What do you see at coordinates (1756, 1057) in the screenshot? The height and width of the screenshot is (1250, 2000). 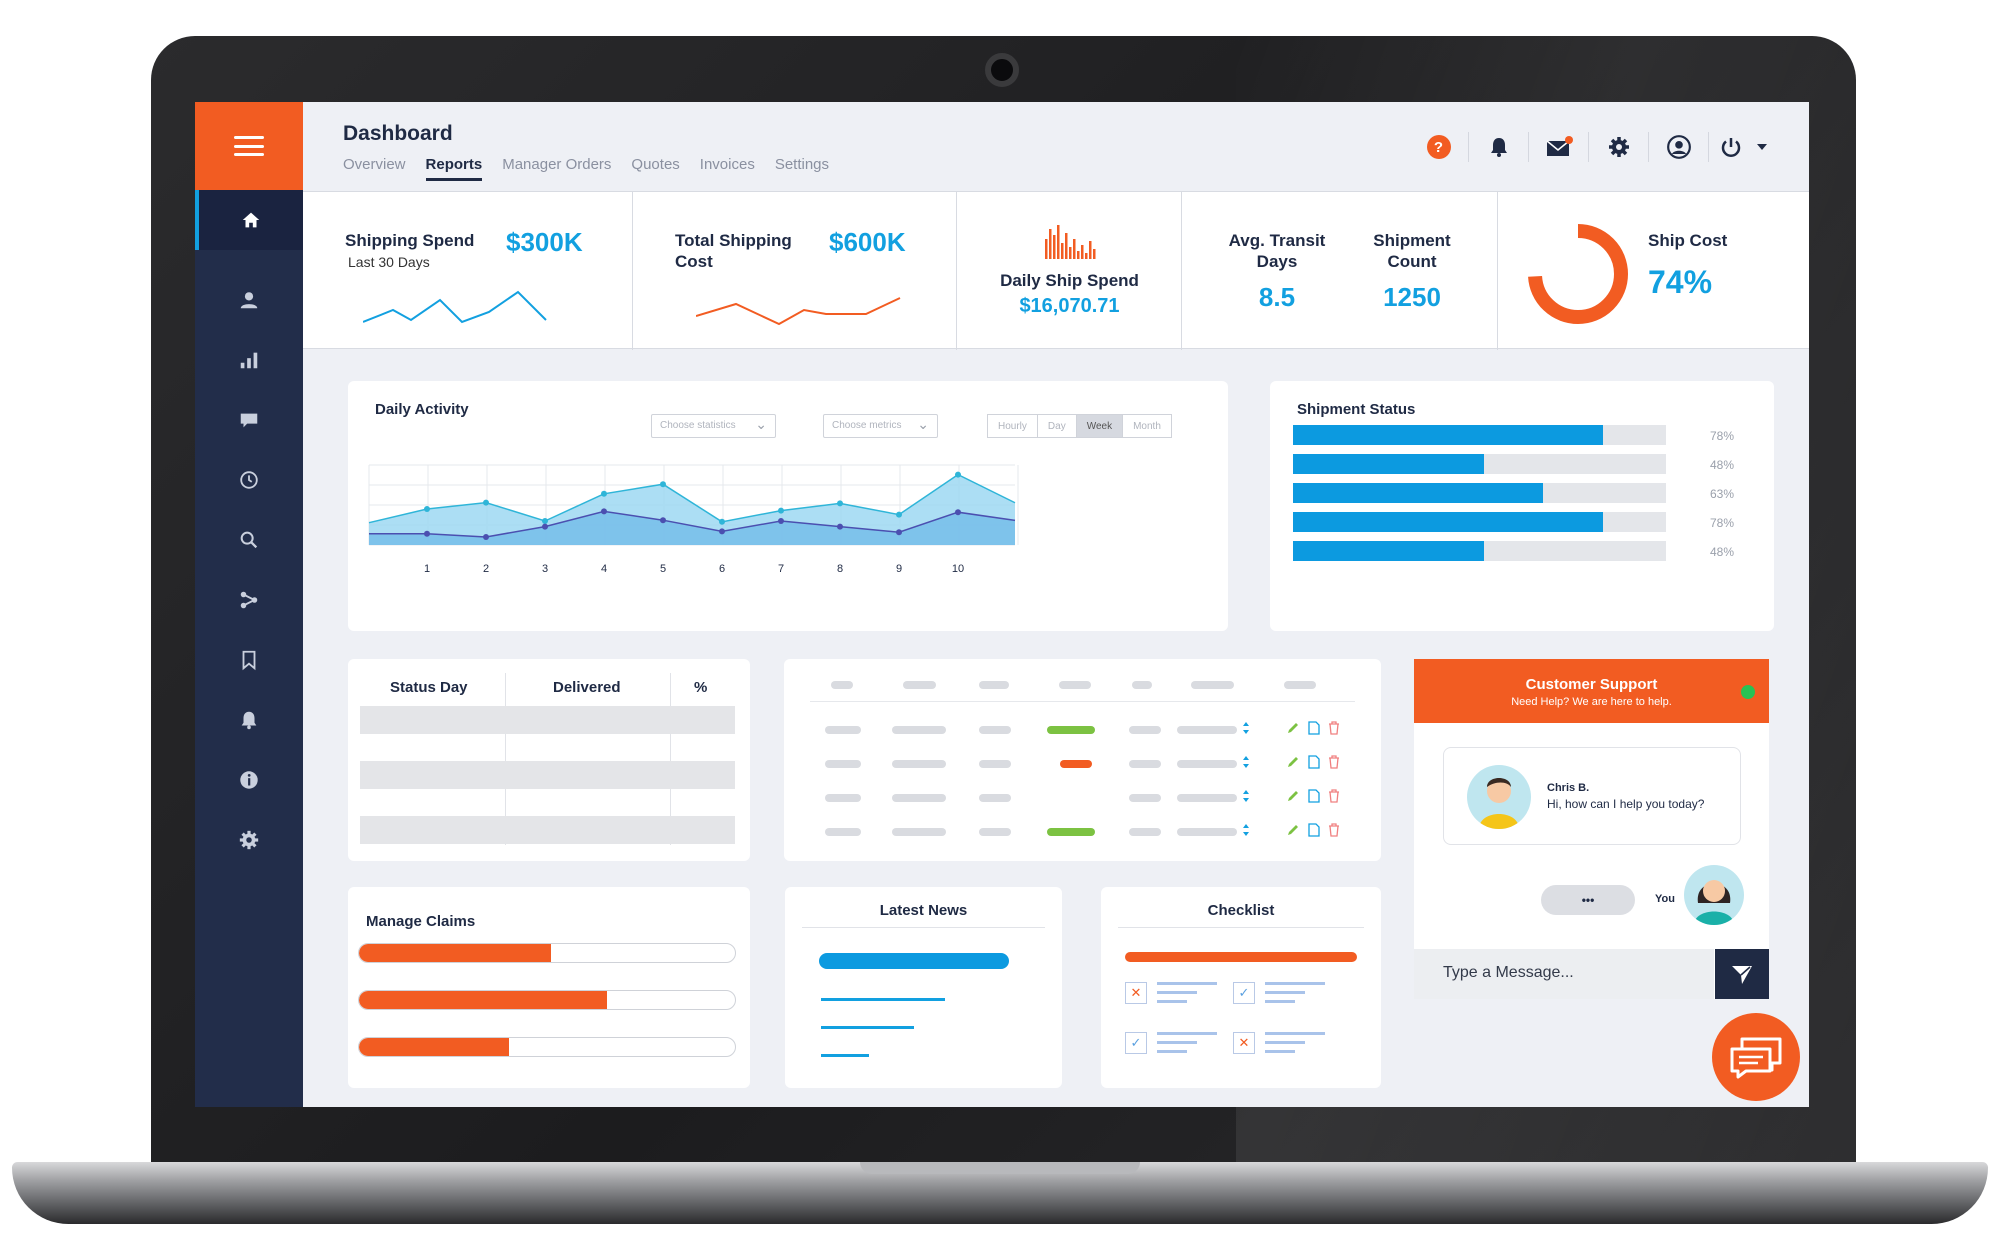 I see `chat-fab` at bounding box center [1756, 1057].